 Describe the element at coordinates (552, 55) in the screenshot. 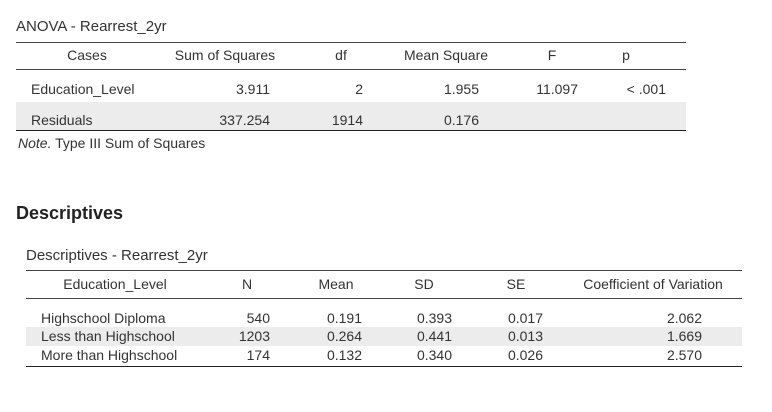

I see `anova-header-f: F` at that location.